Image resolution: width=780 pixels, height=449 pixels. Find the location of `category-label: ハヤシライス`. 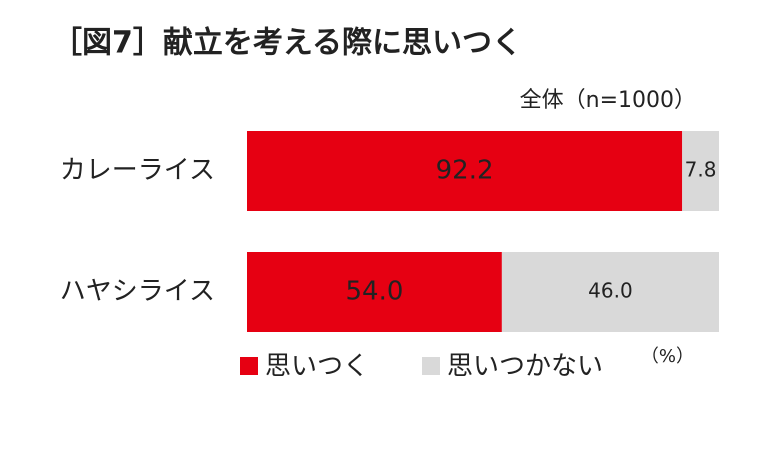

category-label: ハヤシライス is located at coordinates (137, 292).